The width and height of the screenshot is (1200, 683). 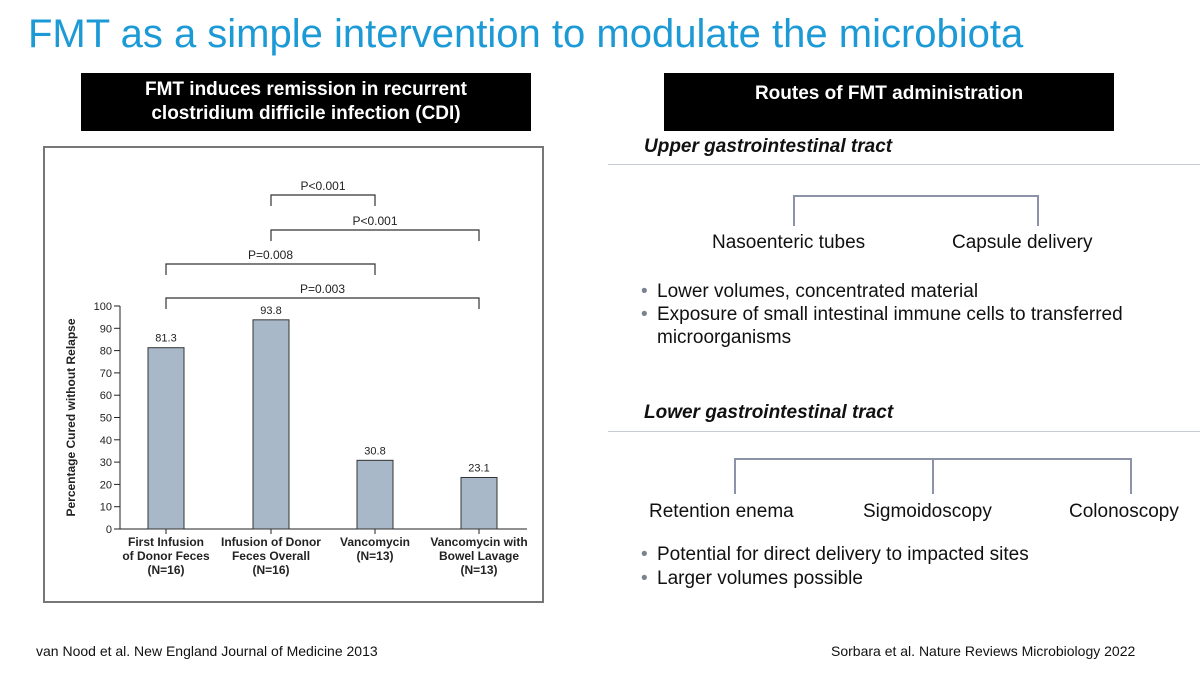 I want to click on right-header-text: Routes of FMT administration, so click(x=889, y=93).